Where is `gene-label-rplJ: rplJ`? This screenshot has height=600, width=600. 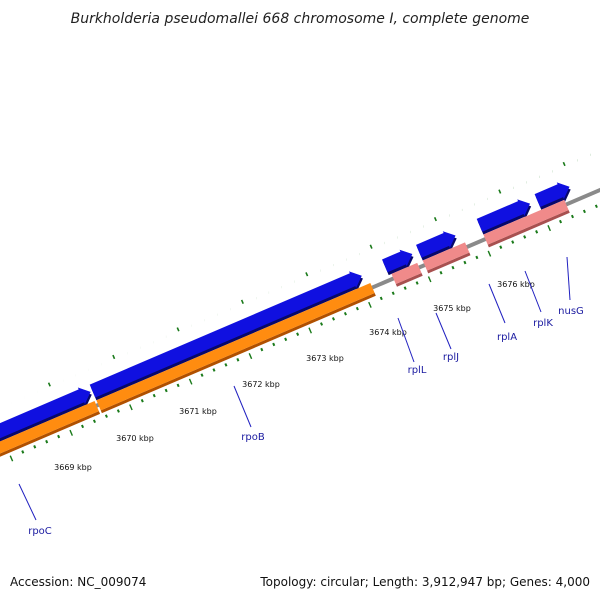 gene-label-rplJ: rplJ is located at coordinates (451, 357).